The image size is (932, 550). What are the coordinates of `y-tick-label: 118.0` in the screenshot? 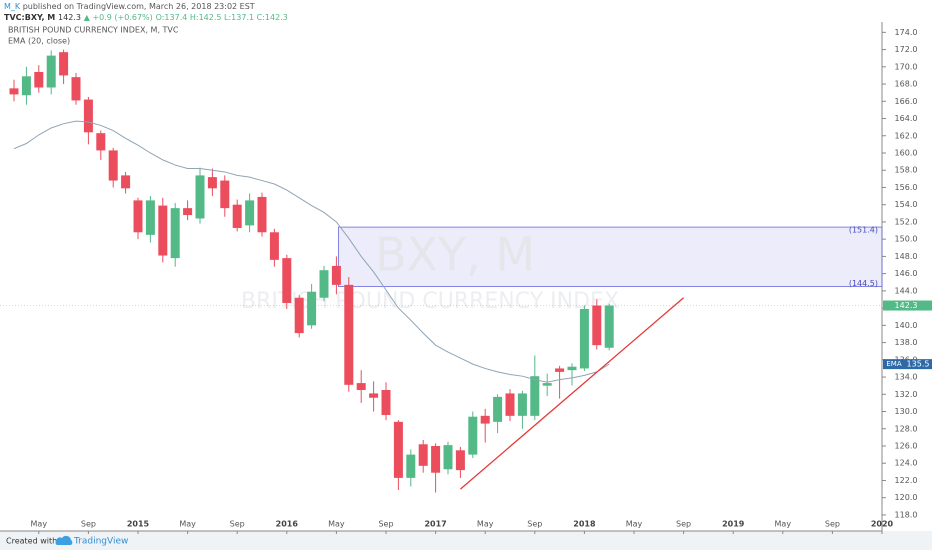 It's located at (906, 514).